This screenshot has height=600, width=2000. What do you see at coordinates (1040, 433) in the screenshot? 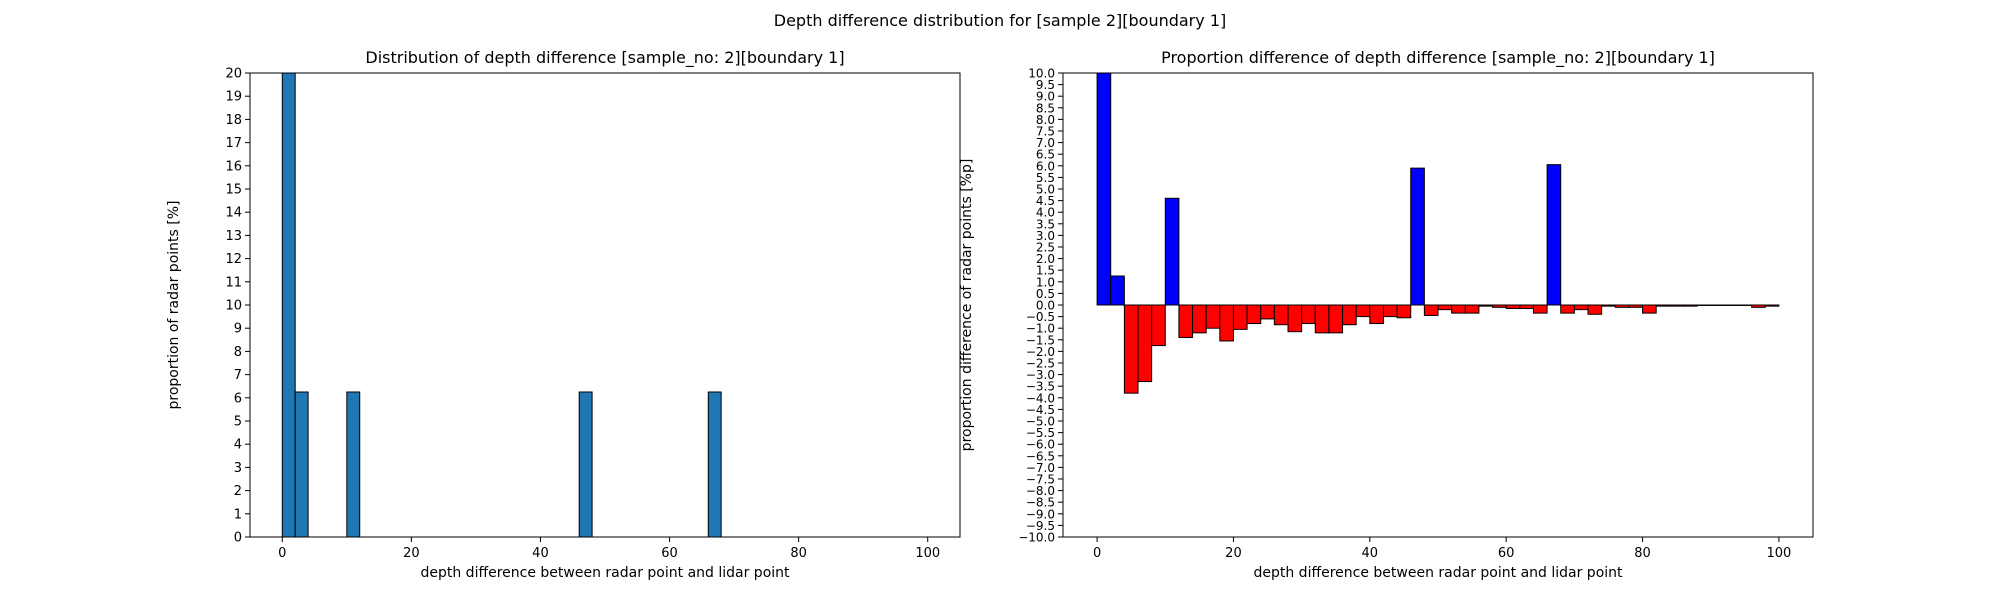
I see `y-tick-label: −5.5` at bounding box center [1040, 433].